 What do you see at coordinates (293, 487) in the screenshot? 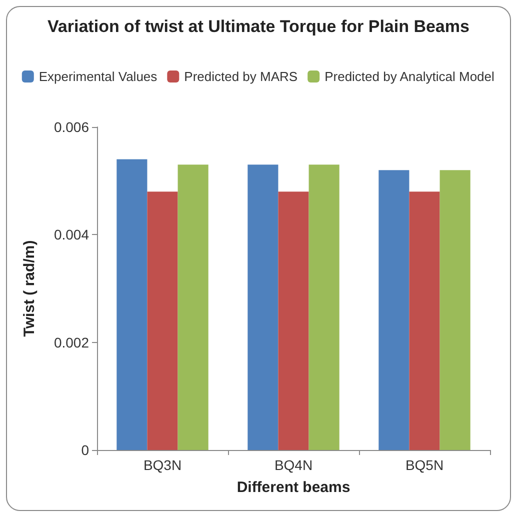
I see `x-axis-title: Different beams` at bounding box center [293, 487].